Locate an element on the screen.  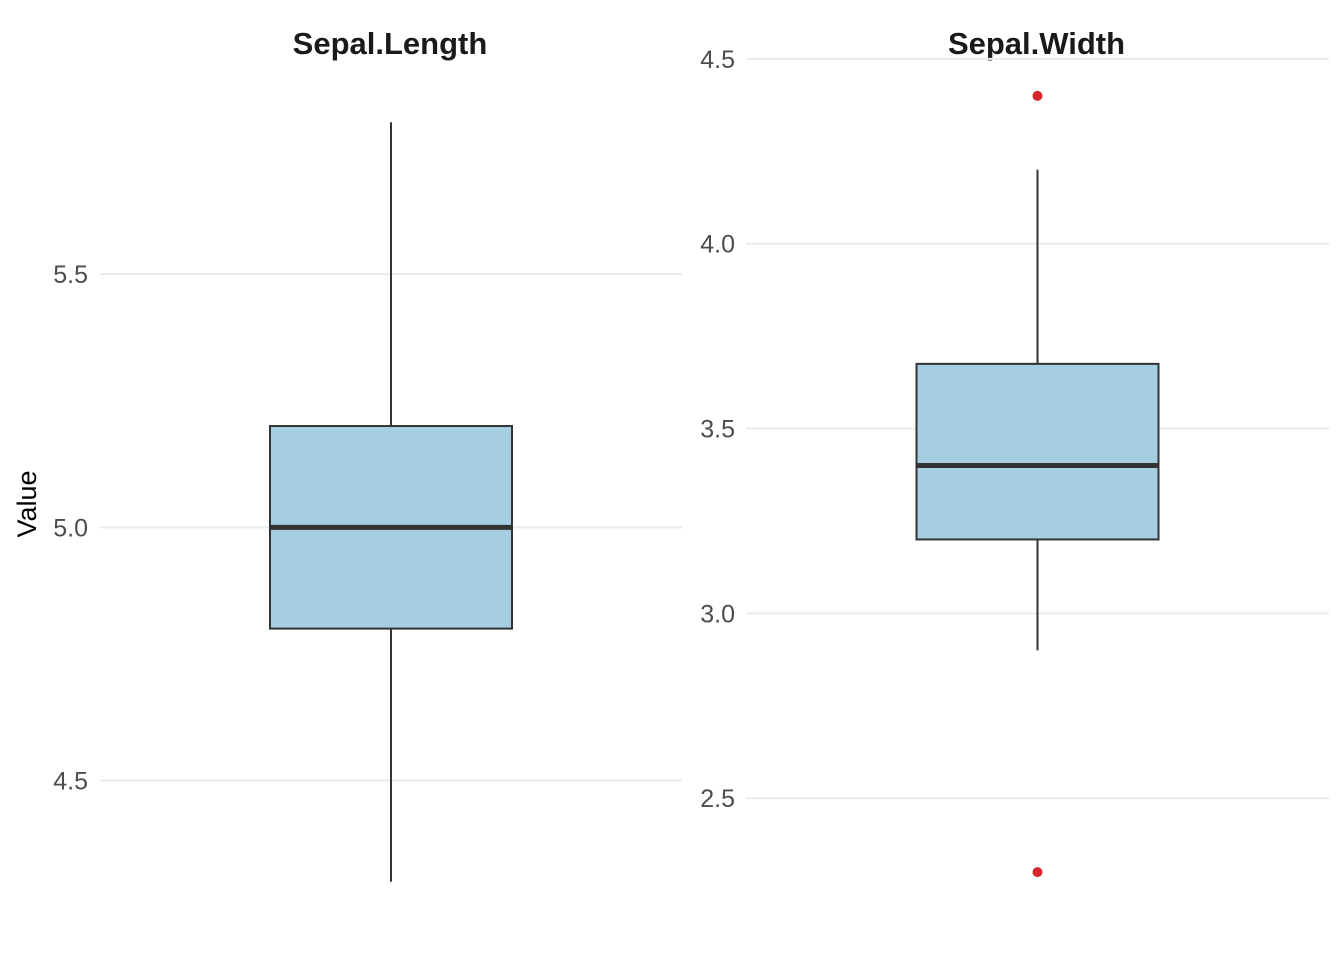
y-tick-label: 2.5 is located at coordinates (717, 799).